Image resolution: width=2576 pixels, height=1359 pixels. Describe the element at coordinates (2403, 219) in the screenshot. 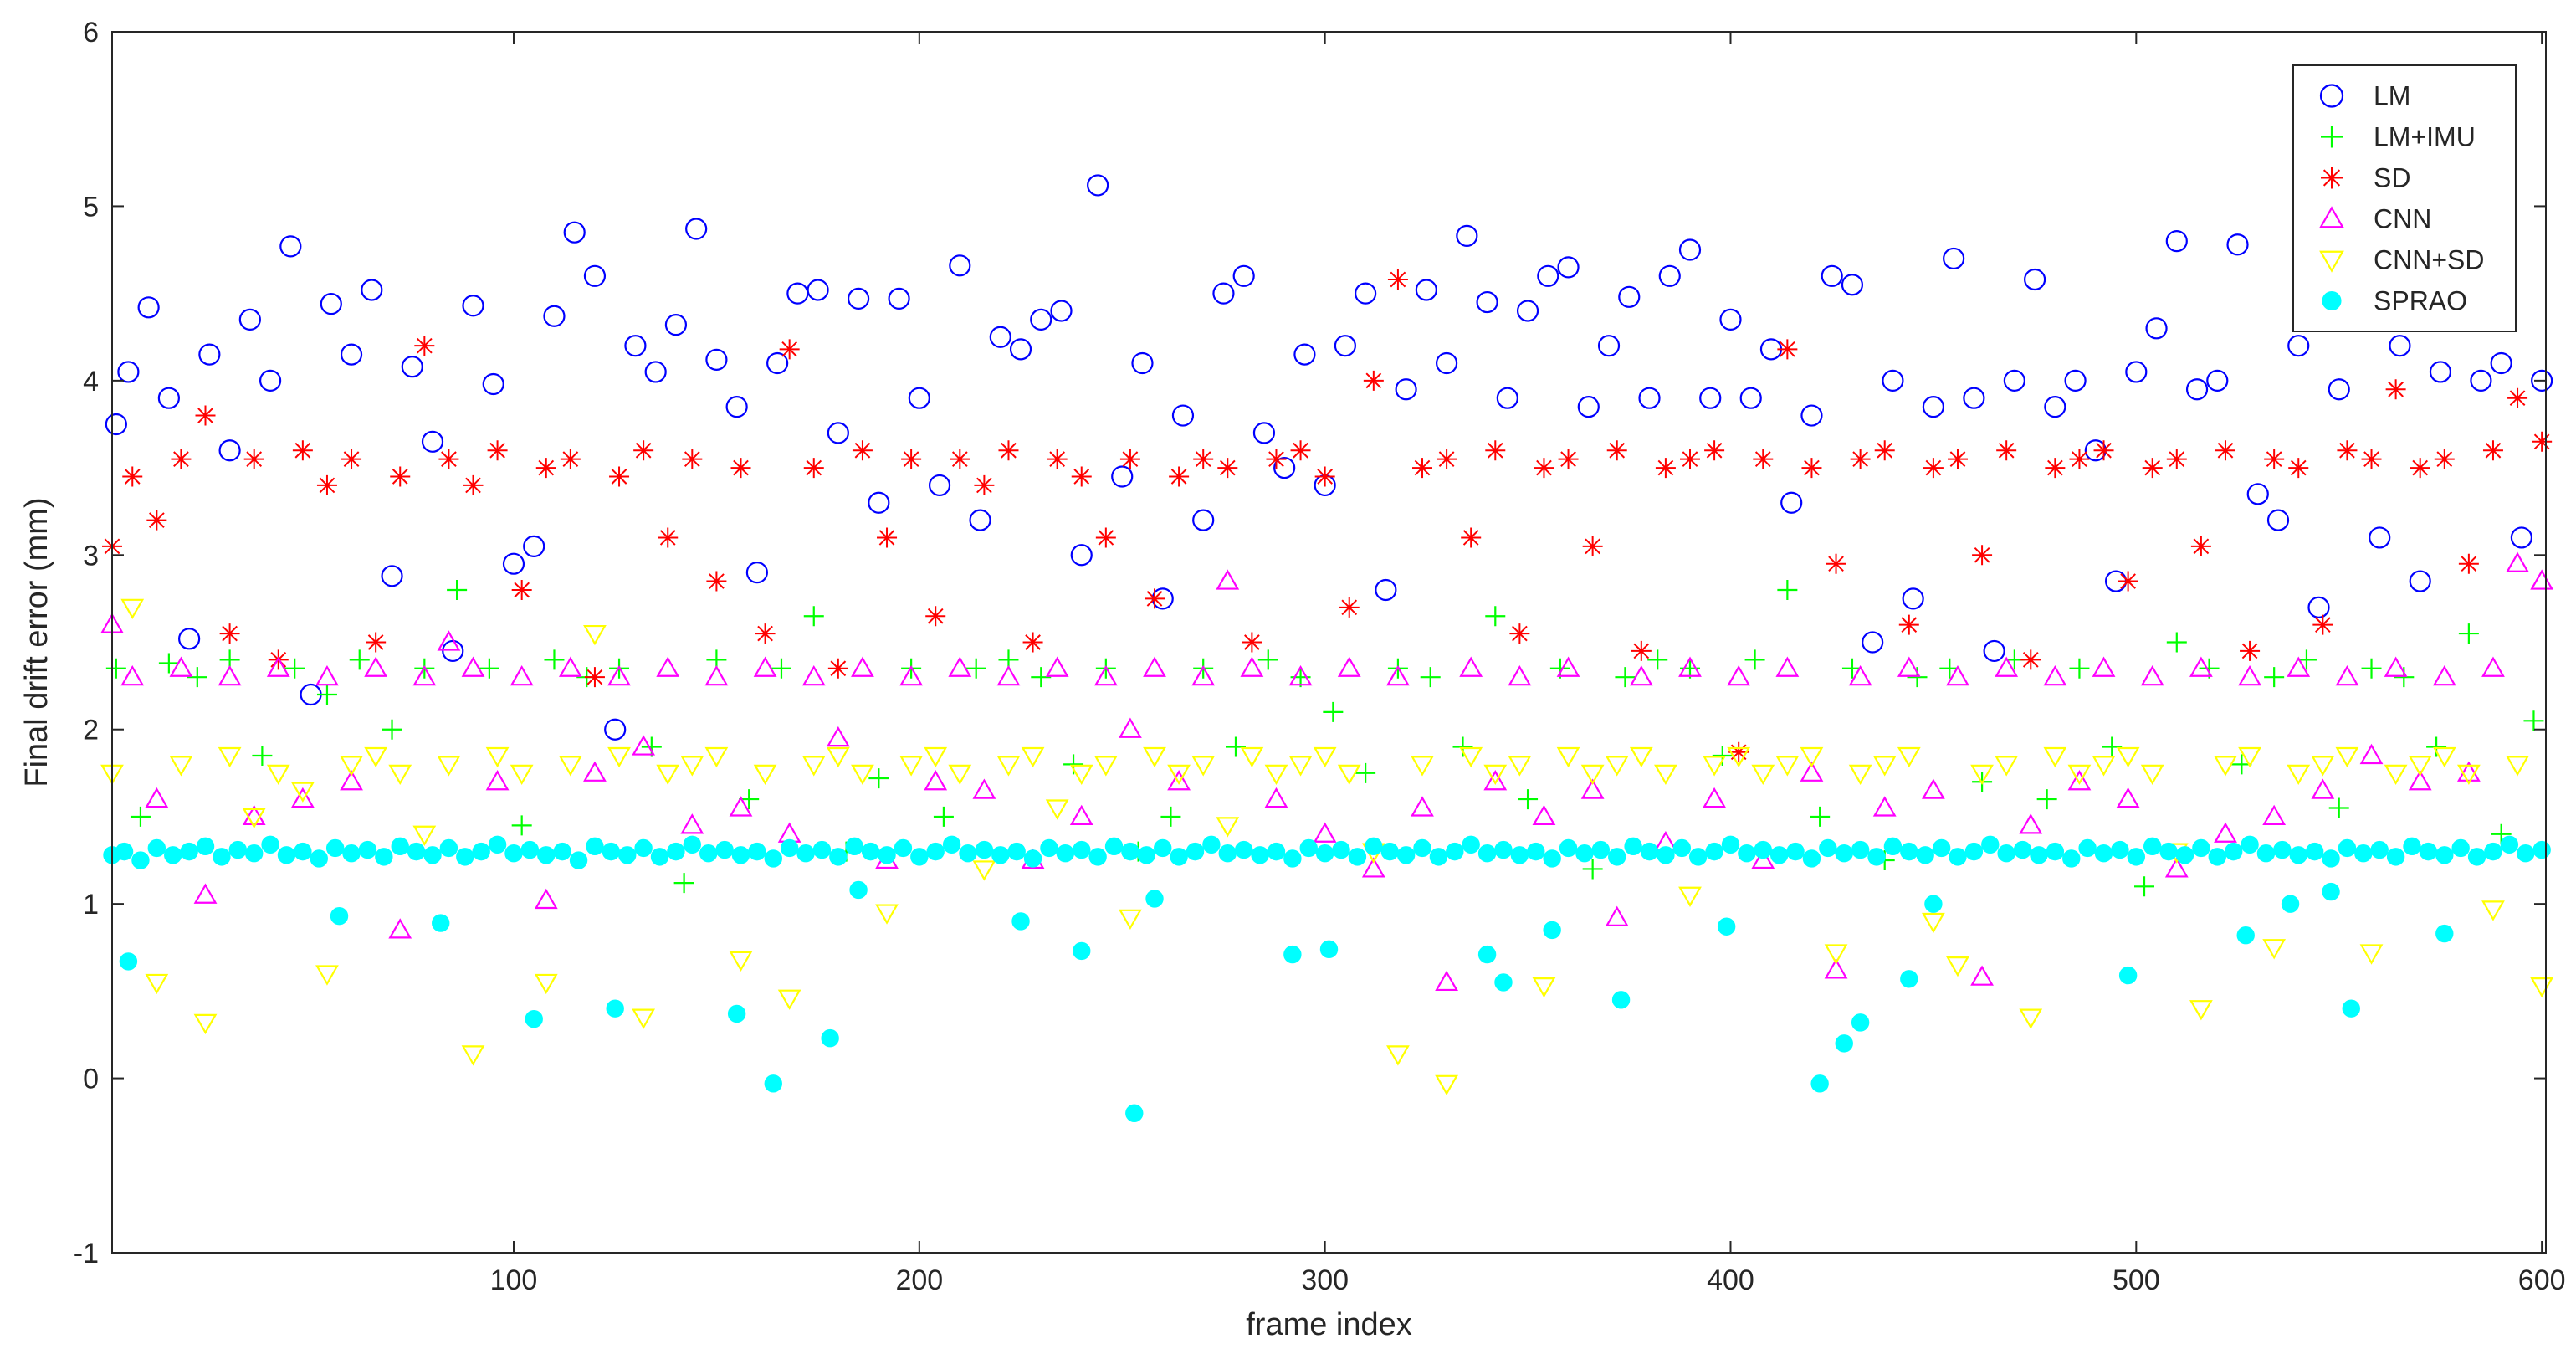

I see `legend-label-cnn: CNN` at that location.